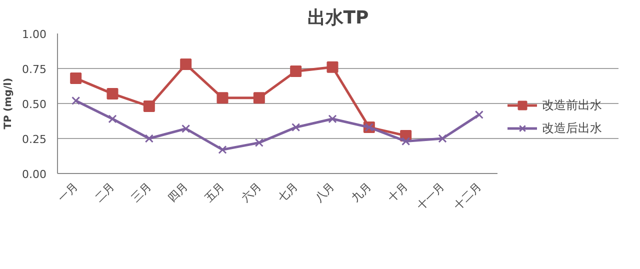 Image resolution: width=640 pixels, height=269 pixels. I want to click on y-tick-label: 0.50, so click(34, 104).